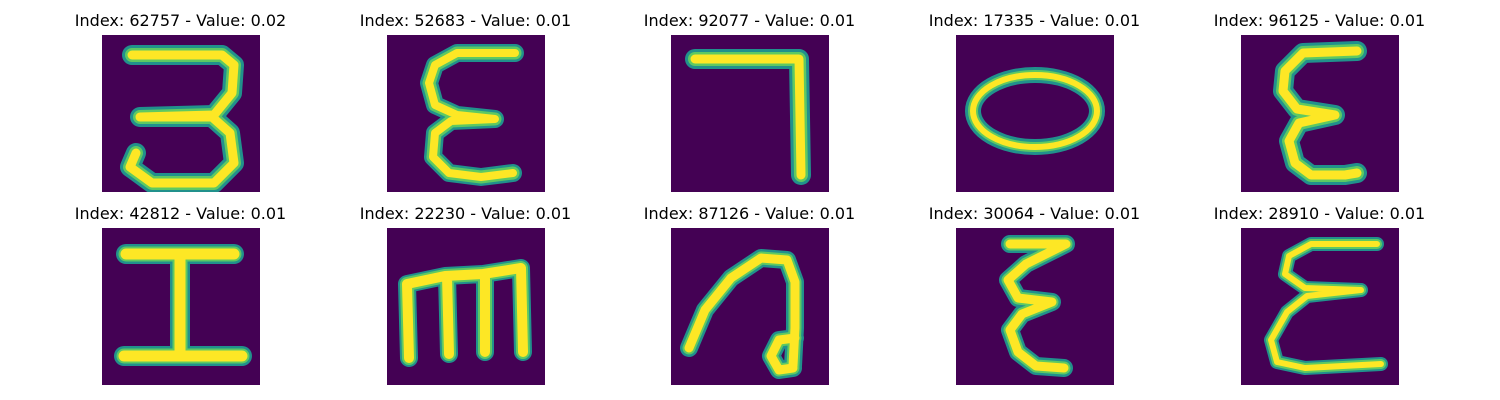 This screenshot has height=400, width=1500. Describe the element at coordinates (182, 118) in the screenshot. I see `glyph-3-like` at that location.